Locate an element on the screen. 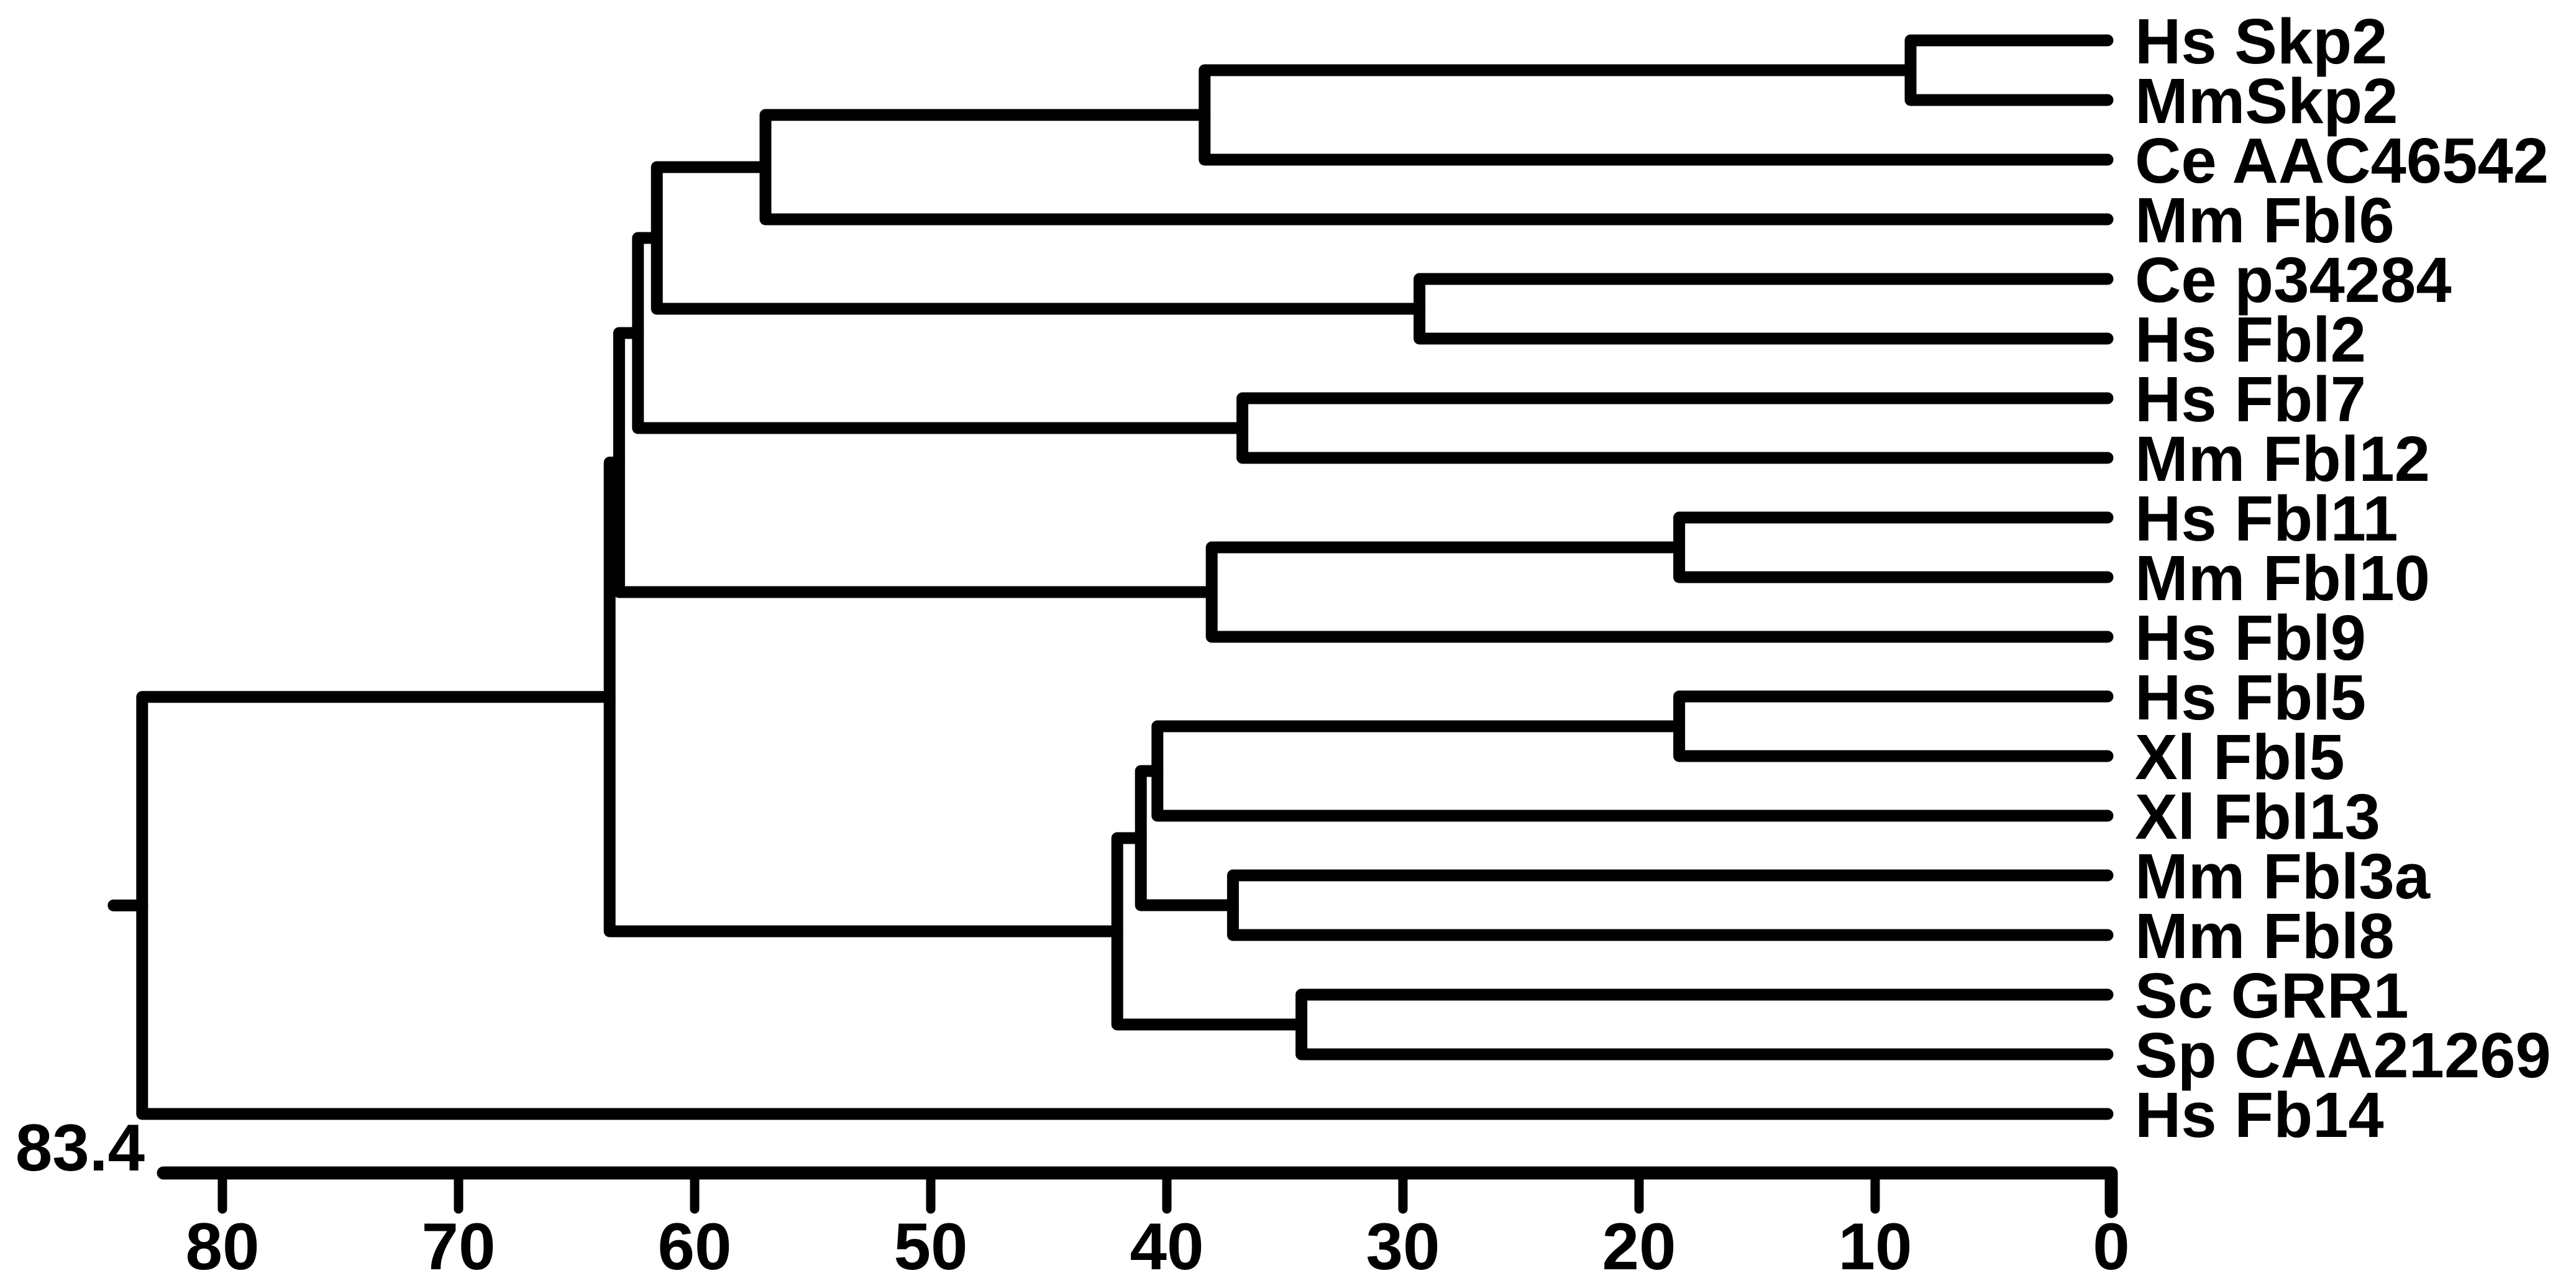  distance-axis is located at coordinates (1137, 1192).